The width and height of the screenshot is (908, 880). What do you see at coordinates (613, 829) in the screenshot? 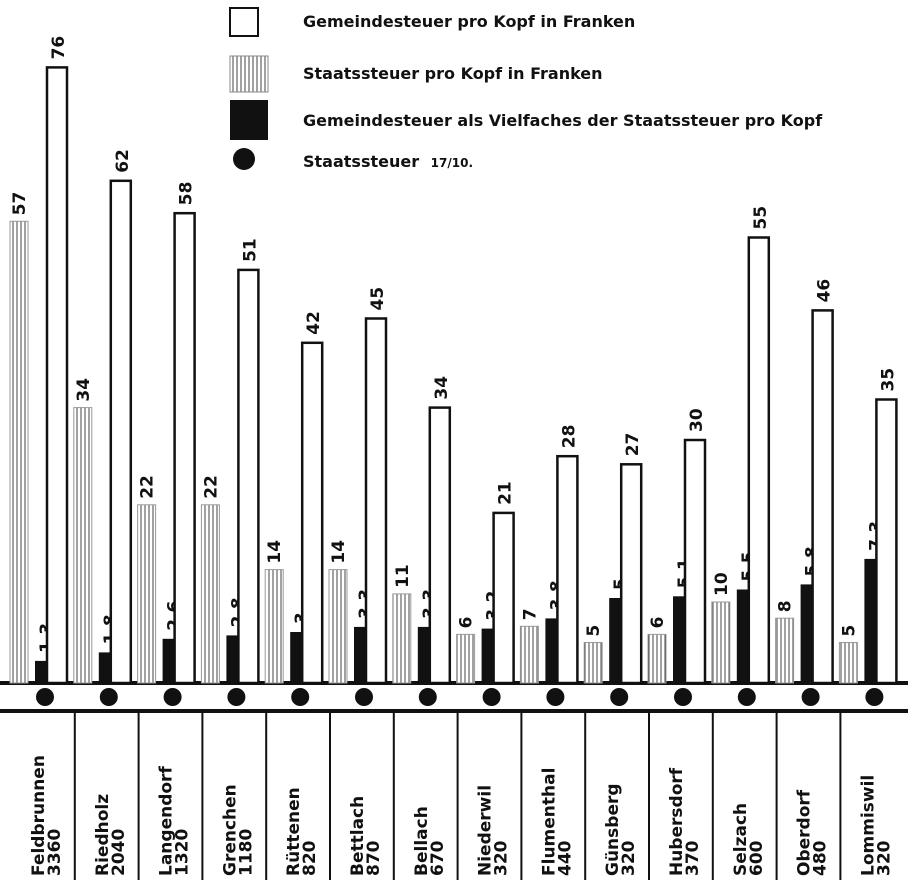
I see `category-label: Günsberg` at bounding box center [613, 829].